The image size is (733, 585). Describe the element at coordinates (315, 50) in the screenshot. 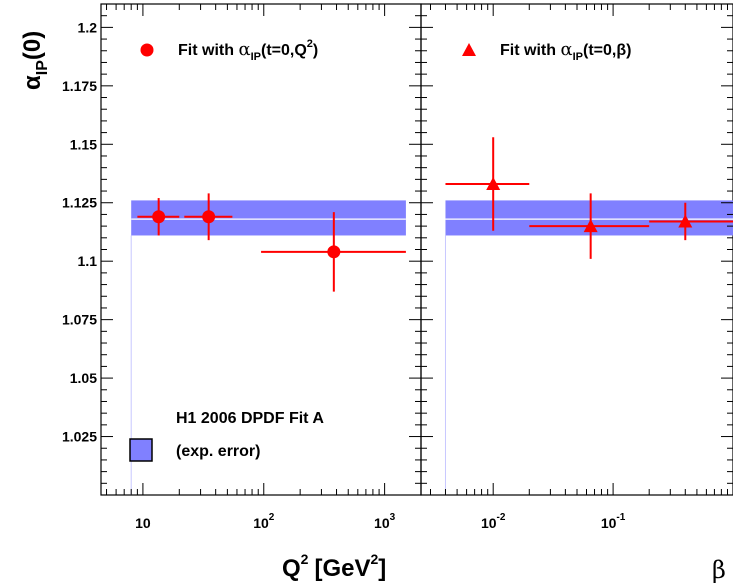

I see `legend-close: )` at that location.